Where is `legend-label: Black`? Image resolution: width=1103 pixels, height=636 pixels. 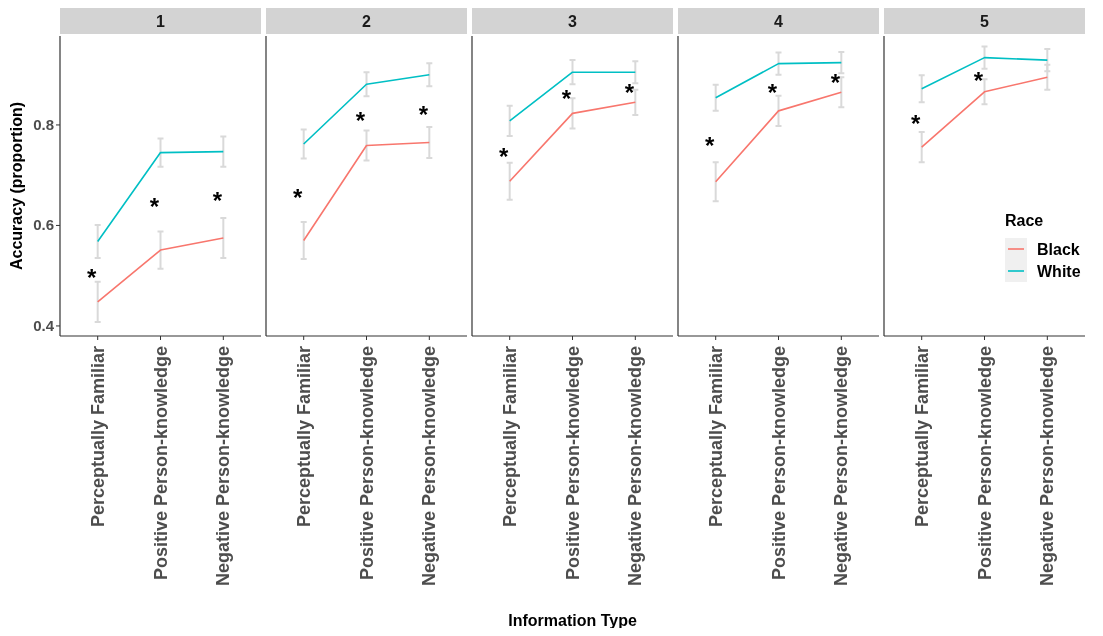 legend-label: Black is located at coordinates (1058, 249).